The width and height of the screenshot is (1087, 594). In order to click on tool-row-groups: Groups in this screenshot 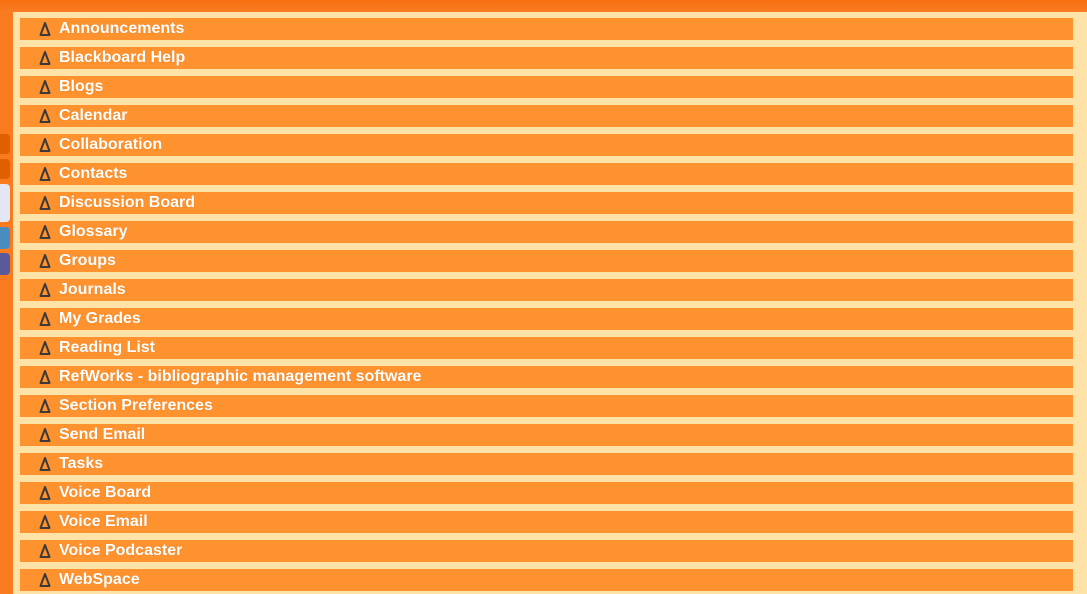, I will do `click(546, 261)`.